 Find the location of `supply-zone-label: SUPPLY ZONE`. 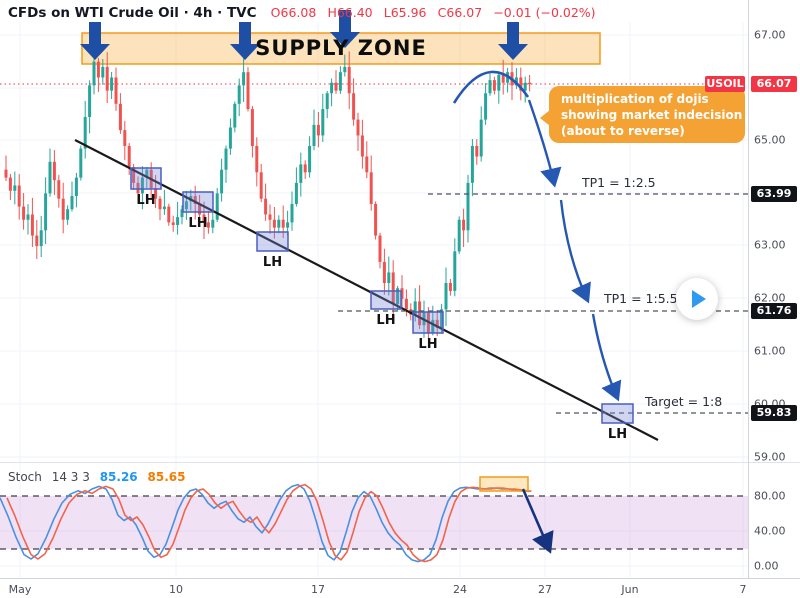

supply-zone-label: SUPPLY ZONE is located at coordinates (341, 48).